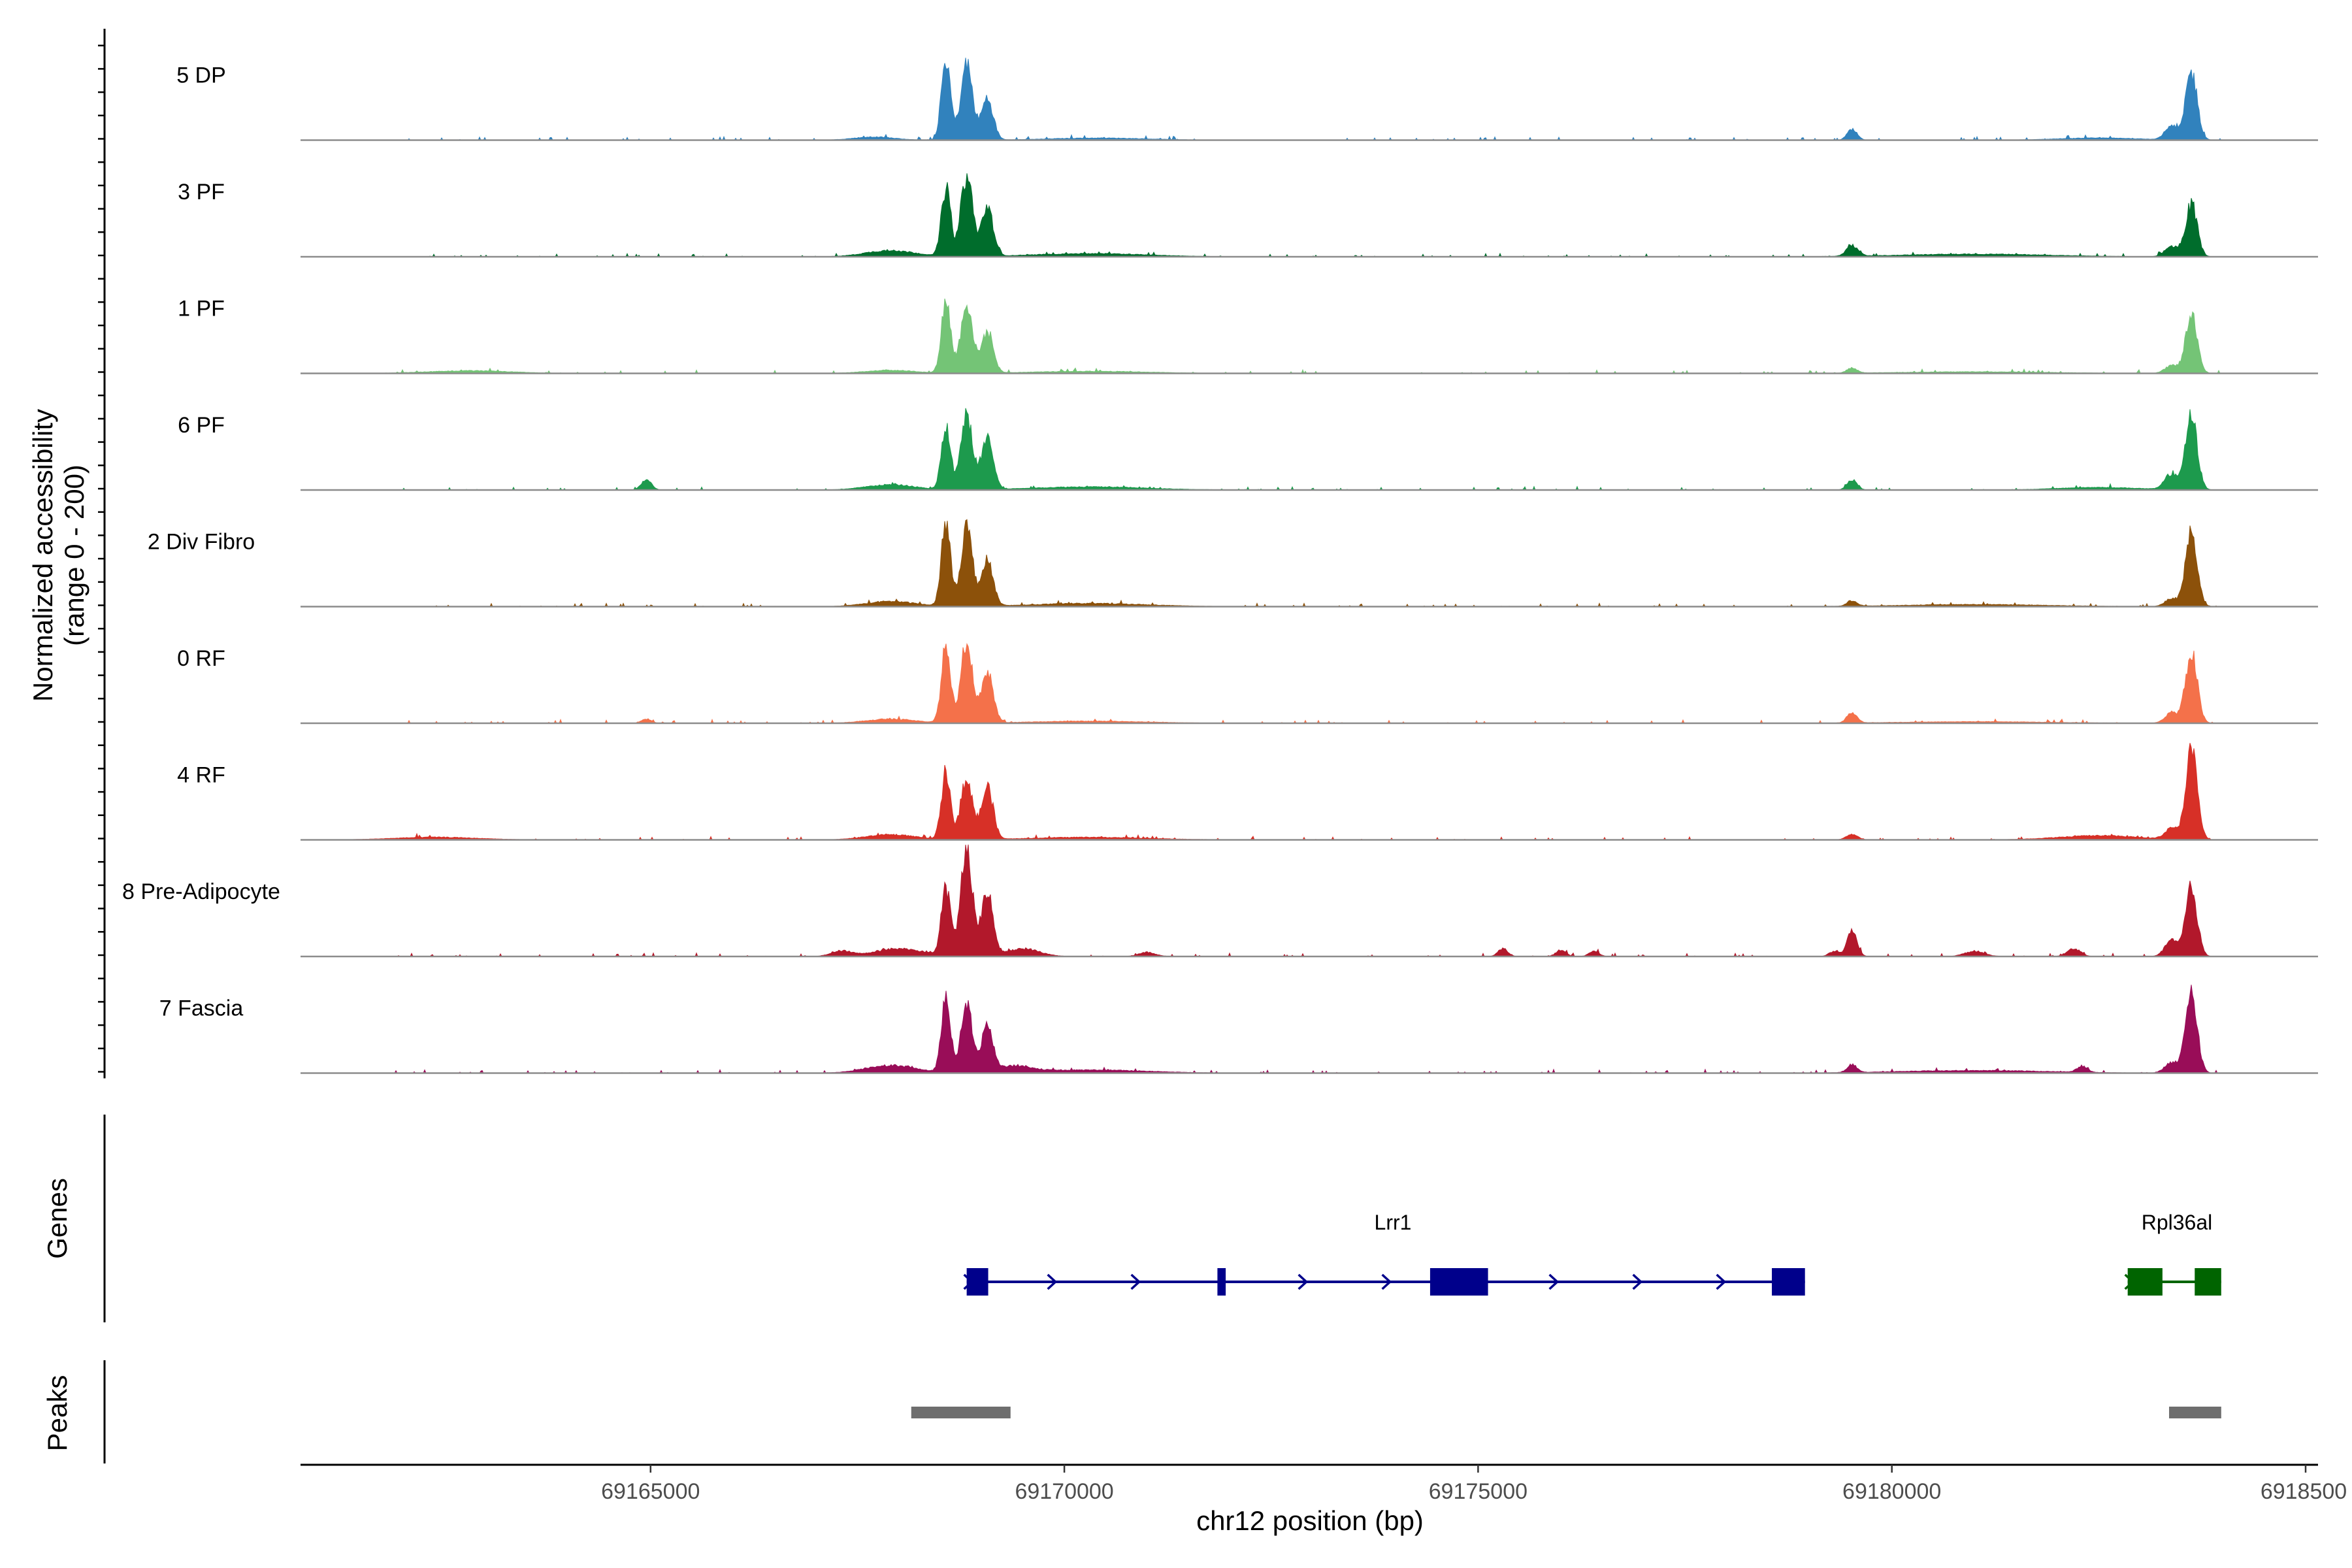 The height and width of the screenshot is (1568, 2352). What do you see at coordinates (1247, 792) in the screenshot?
I see `track-4-rf: 4 RF` at bounding box center [1247, 792].